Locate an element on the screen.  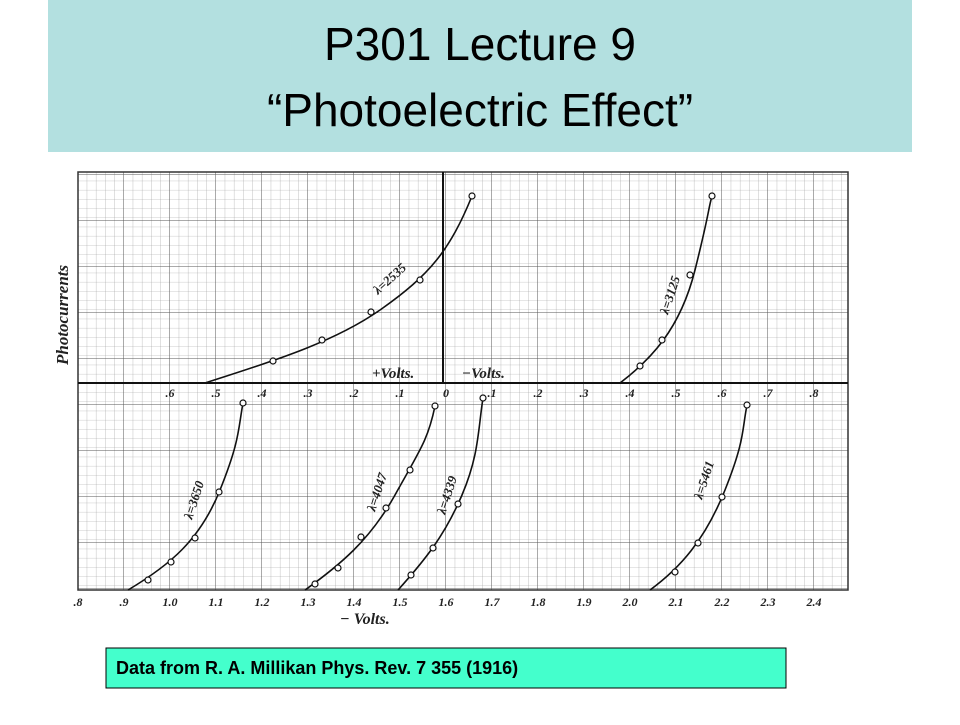
caption-box is located at coordinates (446, 668).